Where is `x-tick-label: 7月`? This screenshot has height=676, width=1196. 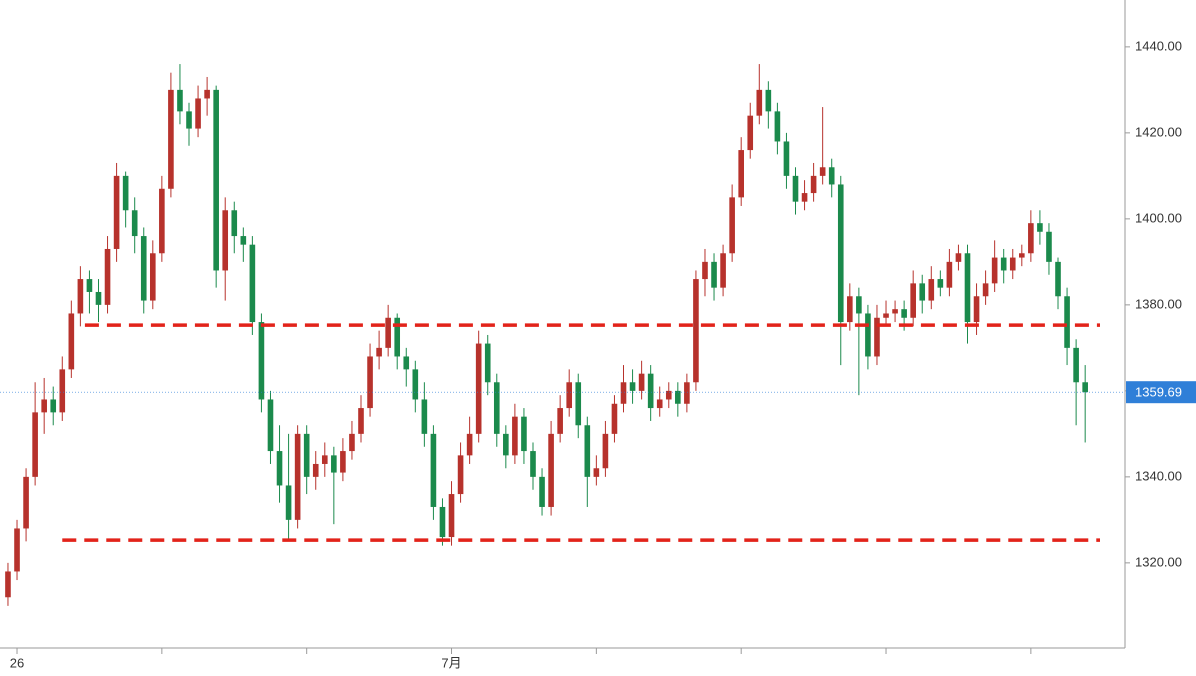 x-tick-label: 7月 is located at coordinates (451, 662).